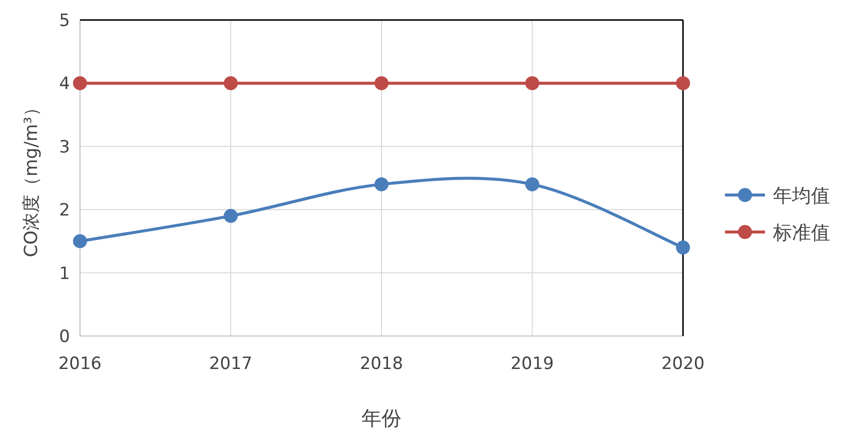 This screenshot has height=435, width=867. I want to click on y-tick-label: 5, so click(64, 21).